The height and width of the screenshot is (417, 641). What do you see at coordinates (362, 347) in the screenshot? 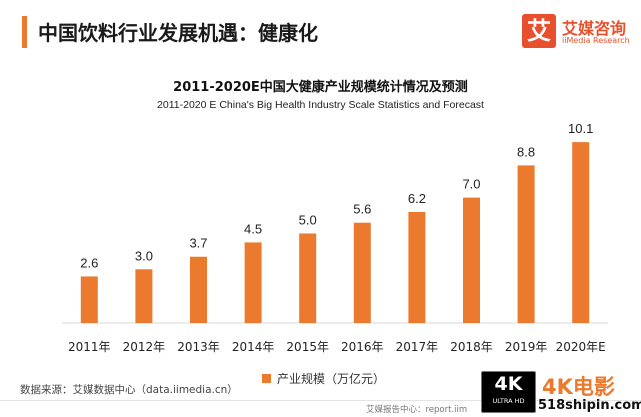
I see `x-tick-label-5: 2016年` at bounding box center [362, 347].